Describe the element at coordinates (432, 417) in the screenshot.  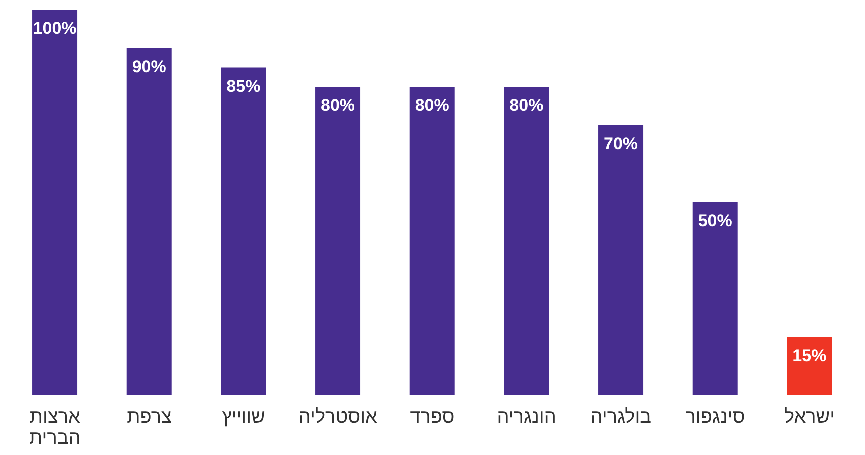
I see `x-tick-label: ספרד` at that location.